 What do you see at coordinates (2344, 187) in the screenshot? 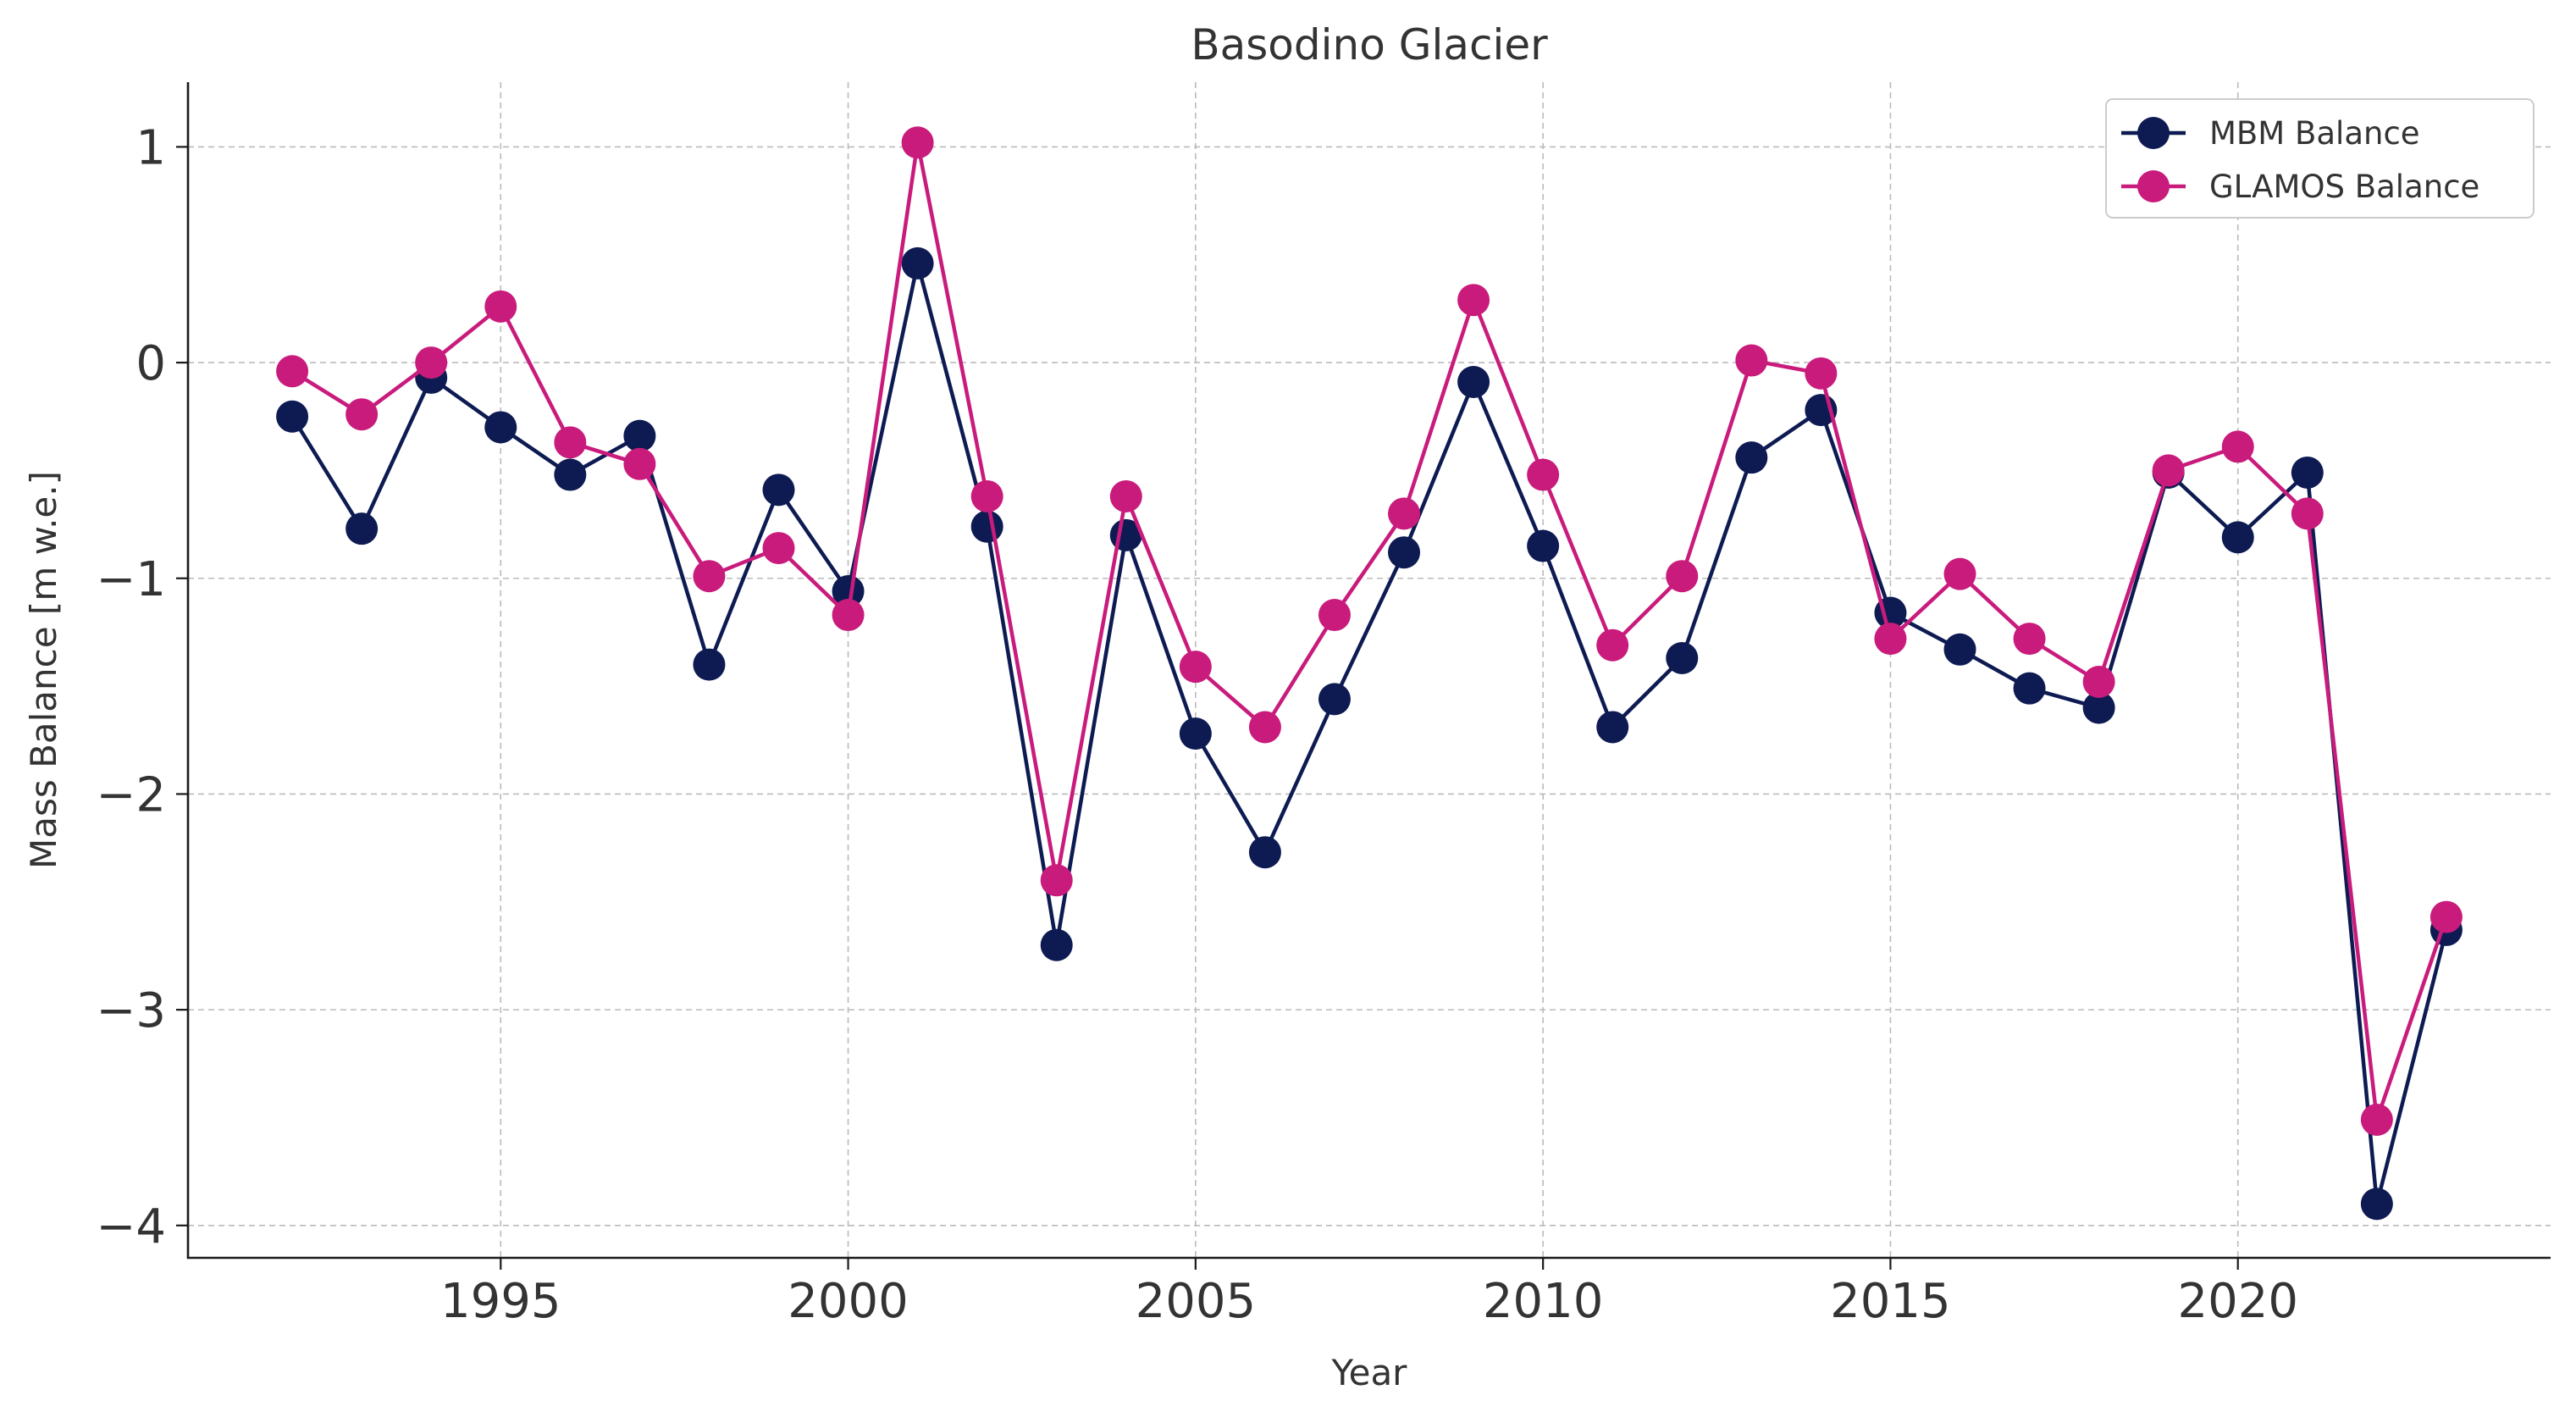
I see `glamos-balance-legend-label: GLAMOS Balance` at bounding box center [2344, 187].